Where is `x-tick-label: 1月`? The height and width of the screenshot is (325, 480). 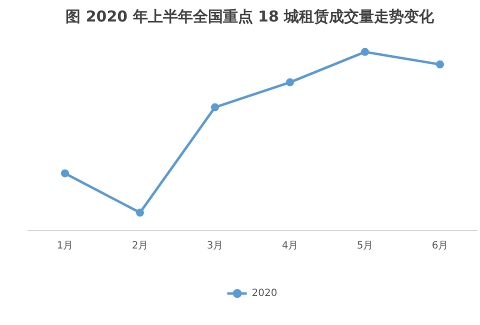
x-tick-label: 1月 is located at coordinates (65, 246).